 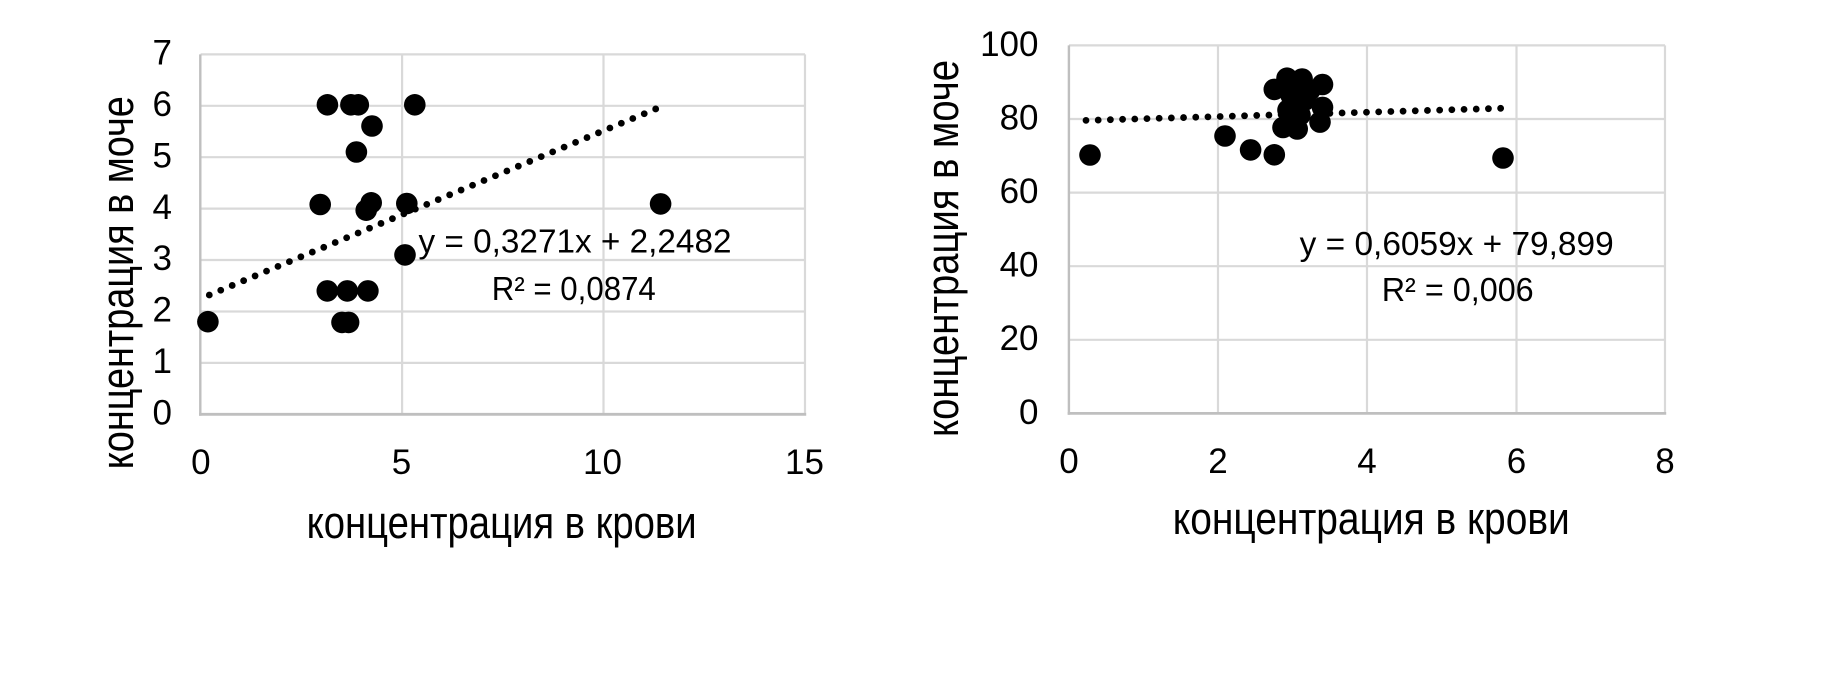 I want to click on svg-text: 80, so click(x=1019, y=117).